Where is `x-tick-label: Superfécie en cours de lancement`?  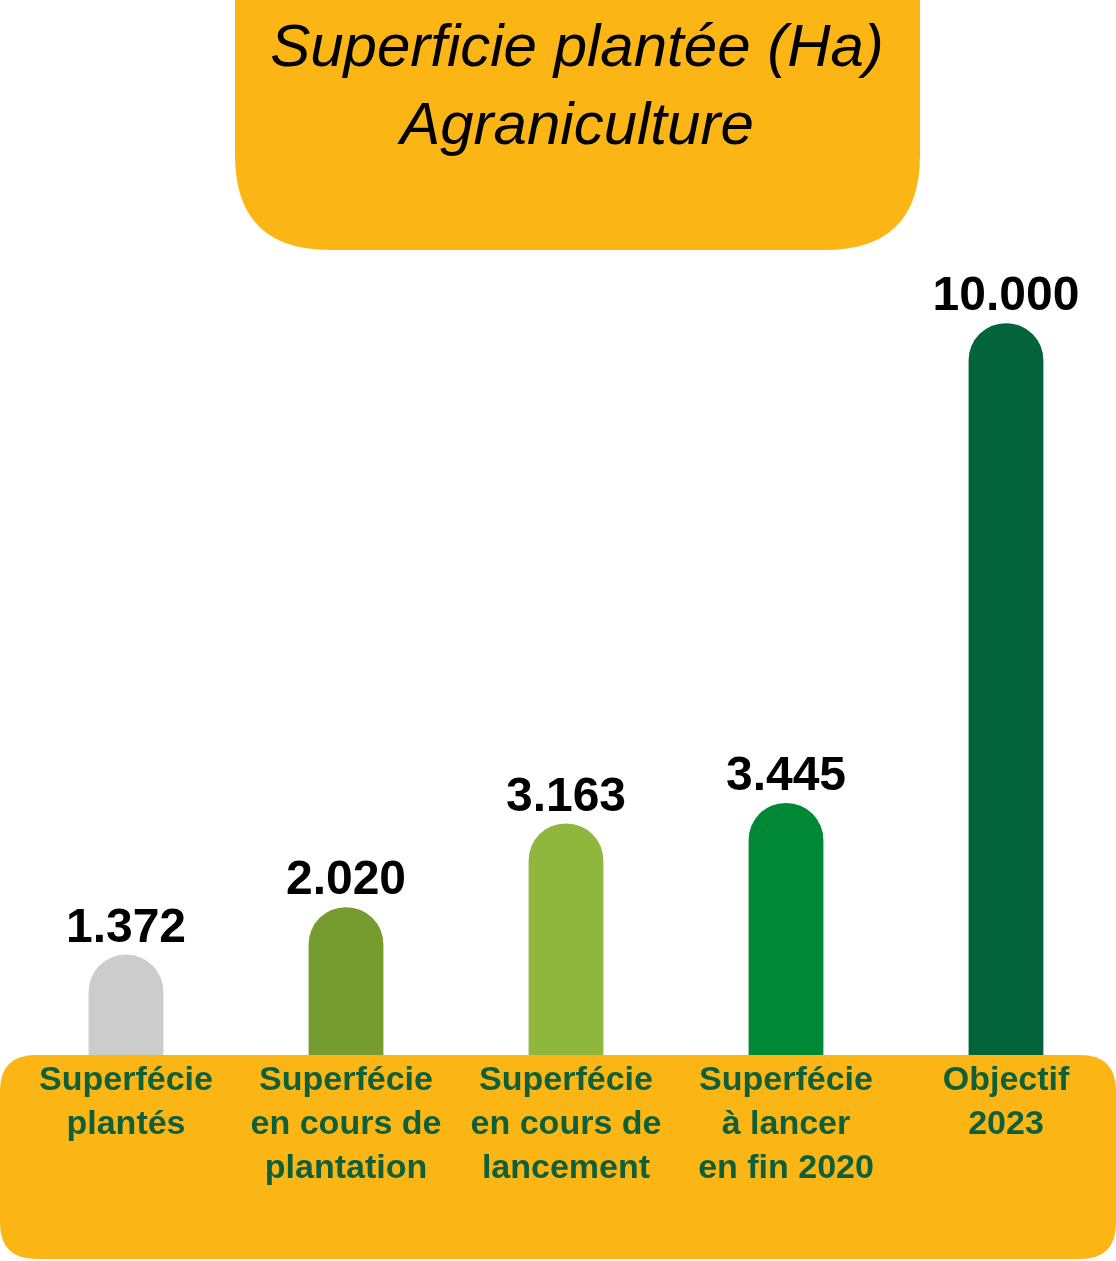 x-tick-label: Superfécie en cours de lancement is located at coordinates (566, 1122).